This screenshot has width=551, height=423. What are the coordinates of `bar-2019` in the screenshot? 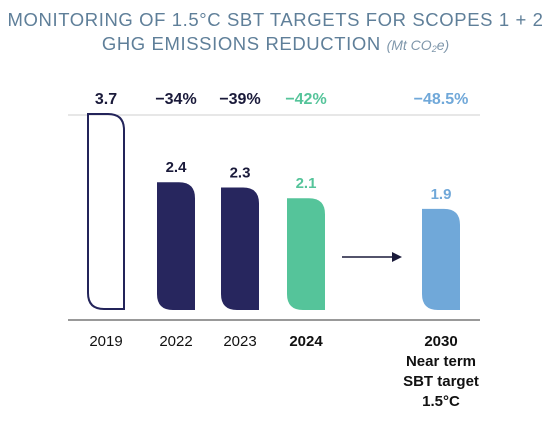 It's located at (106, 211).